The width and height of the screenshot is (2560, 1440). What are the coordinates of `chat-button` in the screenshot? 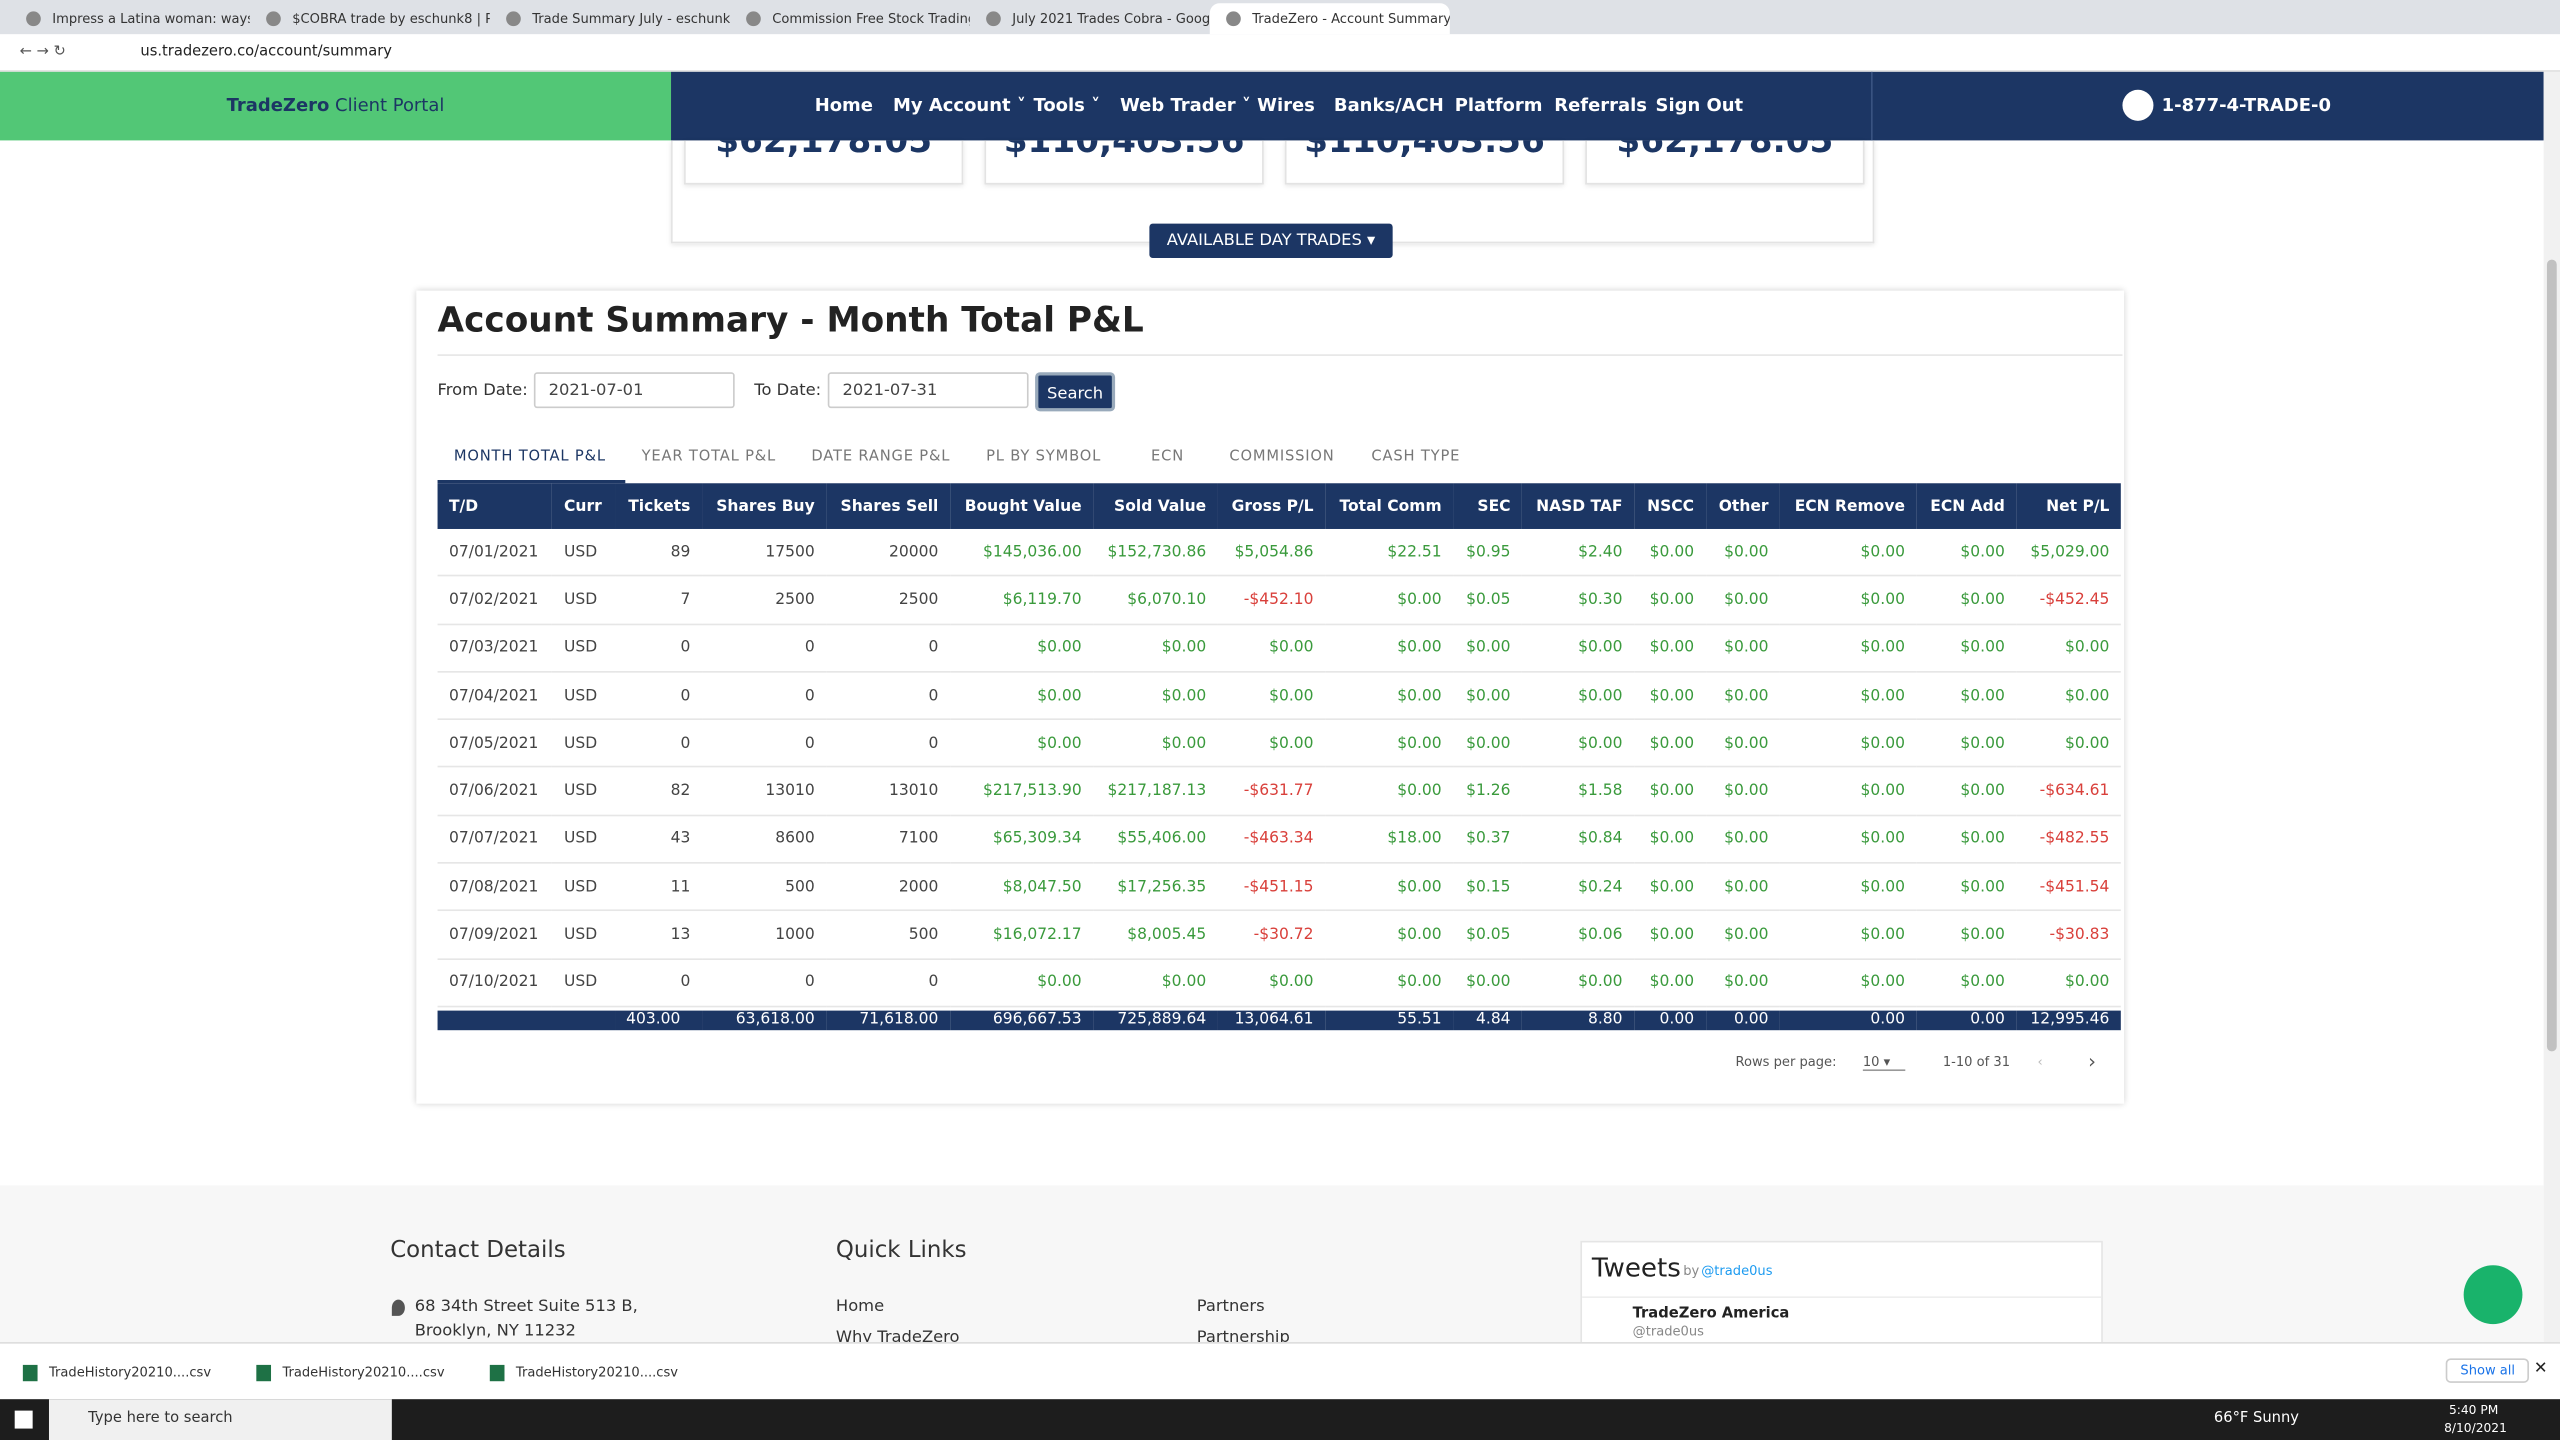 It's located at (2493, 1294).